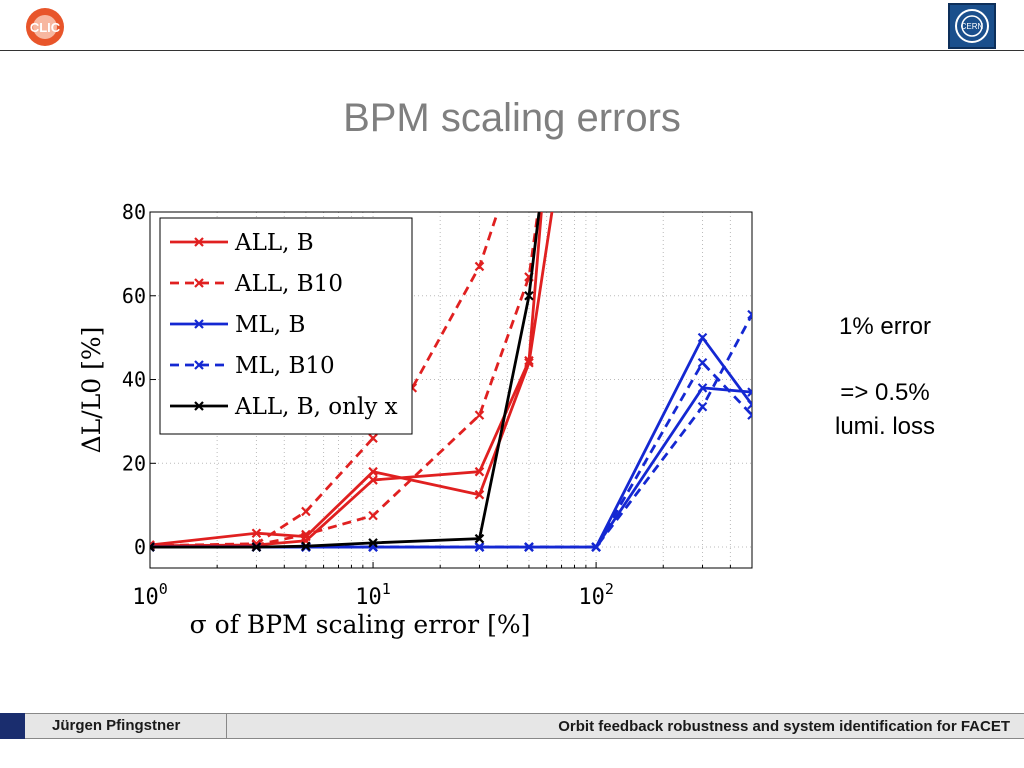  I want to click on note-line-2: => 0.5%, so click(885, 392).